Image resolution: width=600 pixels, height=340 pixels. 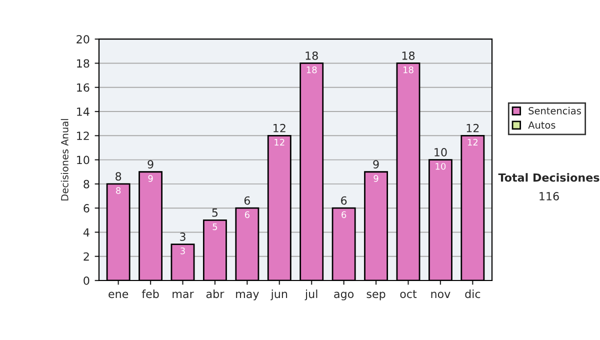 I want to click on y-tick-label: 20, so click(x=83, y=39).